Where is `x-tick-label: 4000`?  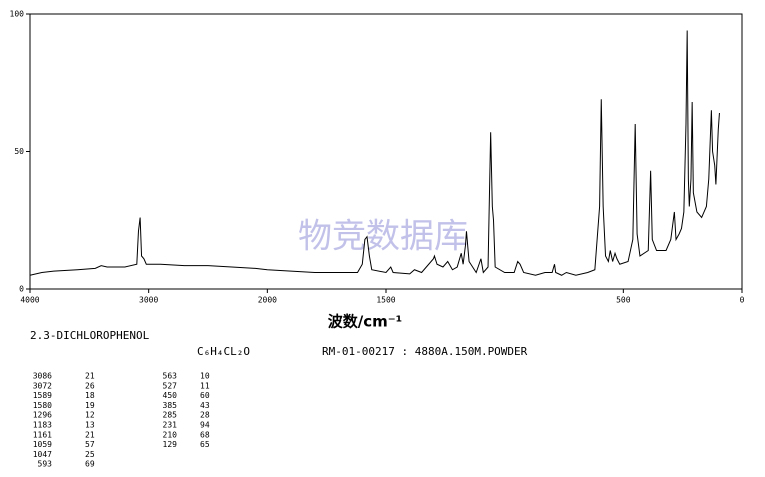 x-tick-label: 4000 is located at coordinates (29, 300).